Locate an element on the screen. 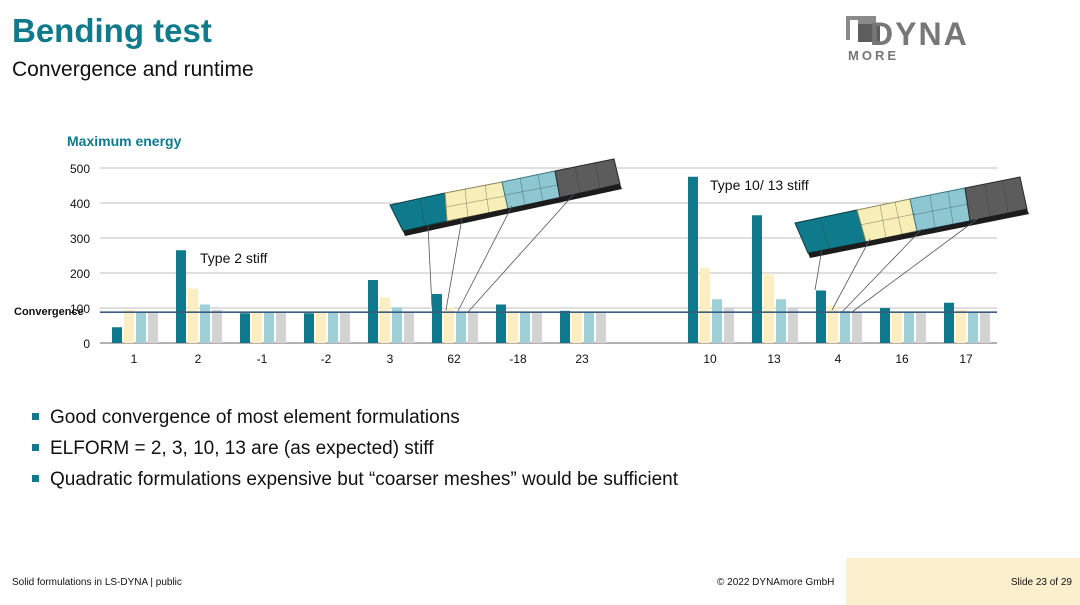  x-tick-label: 10 is located at coordinates (710, 359).